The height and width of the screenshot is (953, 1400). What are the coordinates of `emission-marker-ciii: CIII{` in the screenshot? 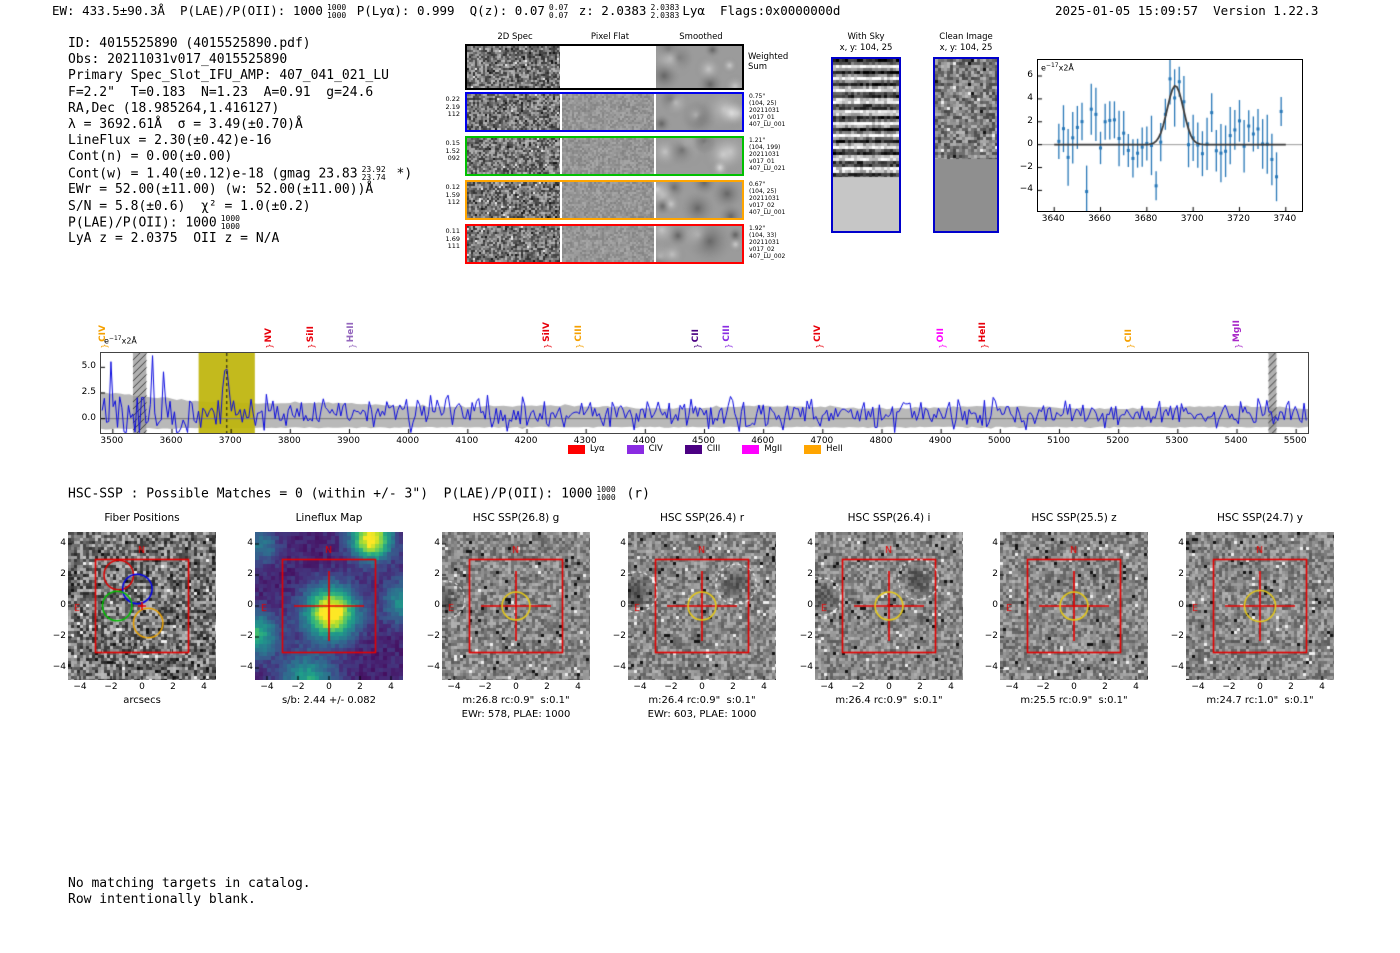 It's located at (727, 327).